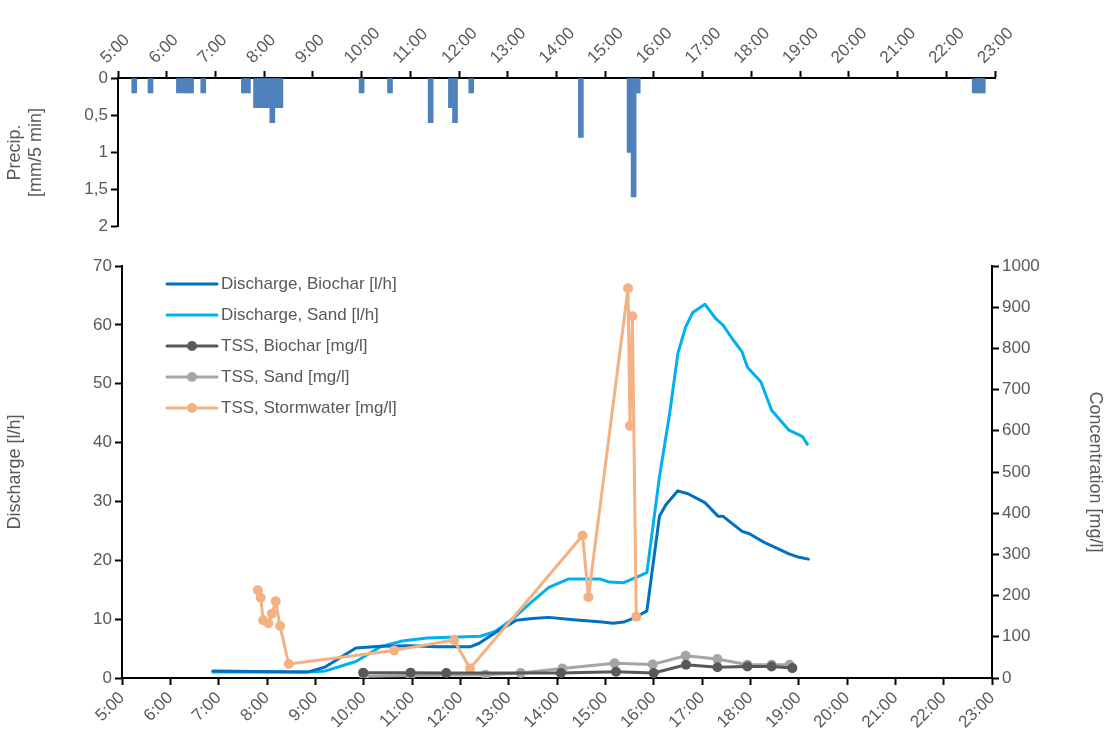 This screenshot has height=751, width=1110. Describe the element at coordinates (294, 345) in the screenshot. I see `legend-label: TSS, Biochar [mg/l]` at that location.